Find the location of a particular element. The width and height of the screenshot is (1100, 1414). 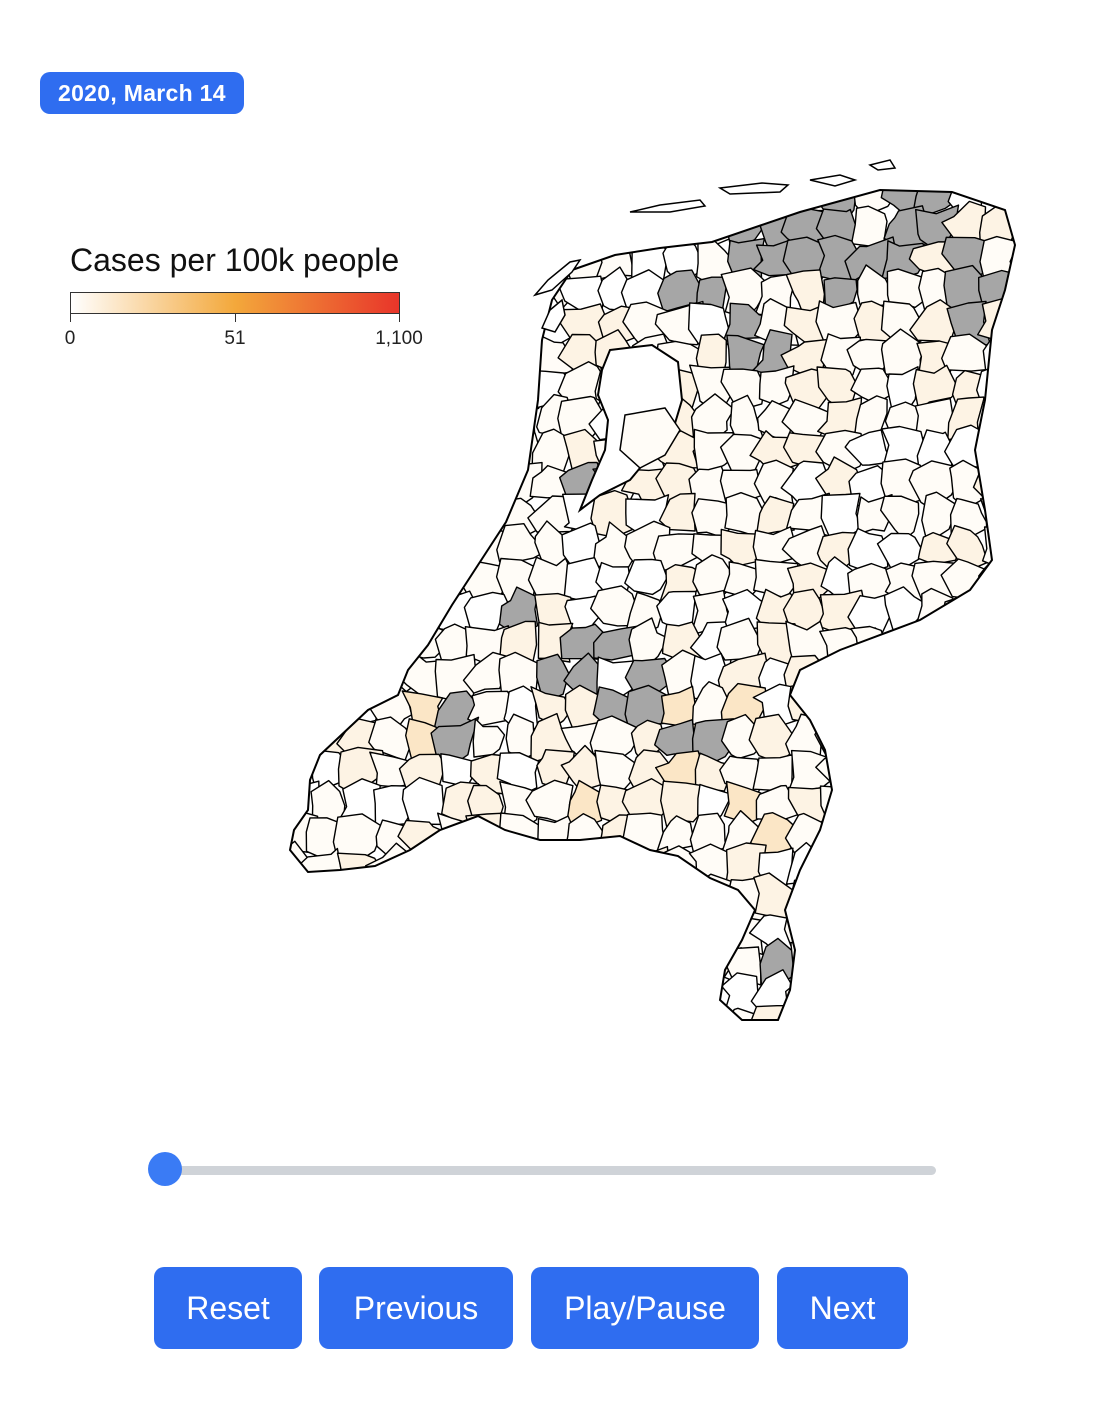

slider-thumb is located at coordinates (165, 1169).